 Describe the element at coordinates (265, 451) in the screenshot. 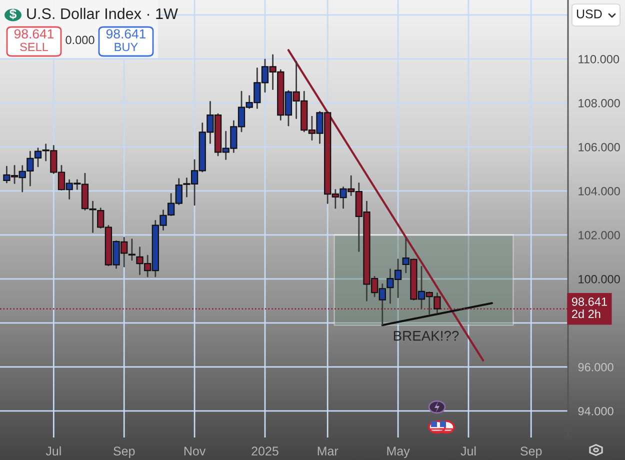

I see `x-tick-label: 2025` at that location.